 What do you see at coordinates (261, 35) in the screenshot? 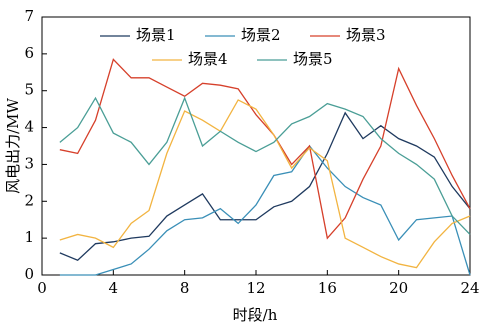
I see `legend-label: 场景2` at bounding box center [261, 35].